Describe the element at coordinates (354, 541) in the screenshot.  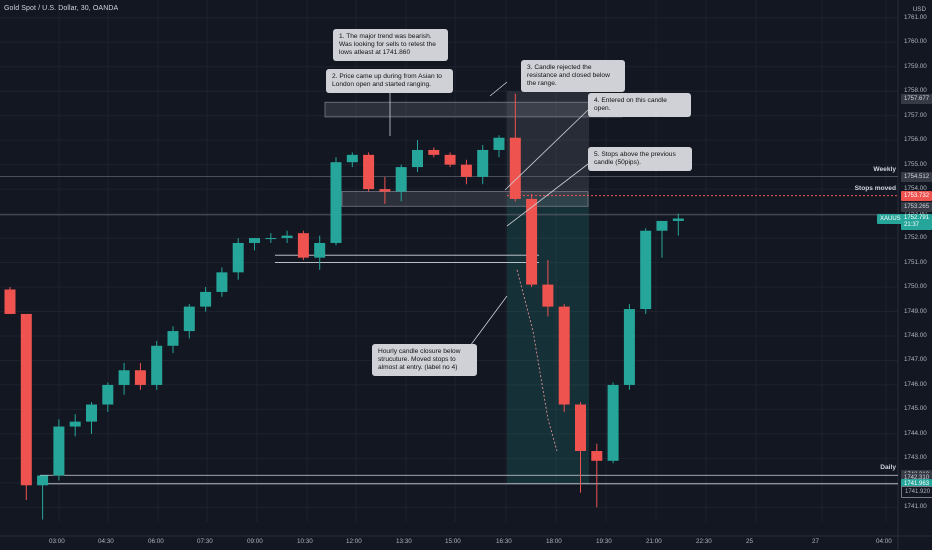
I see `time-tick-label: 12:00` at that location.